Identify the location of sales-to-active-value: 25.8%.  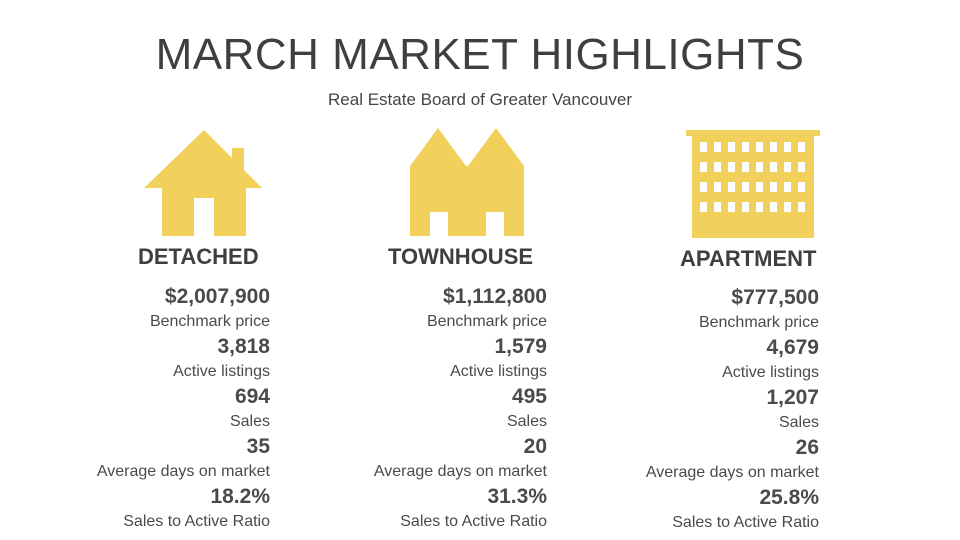
(789, 497).